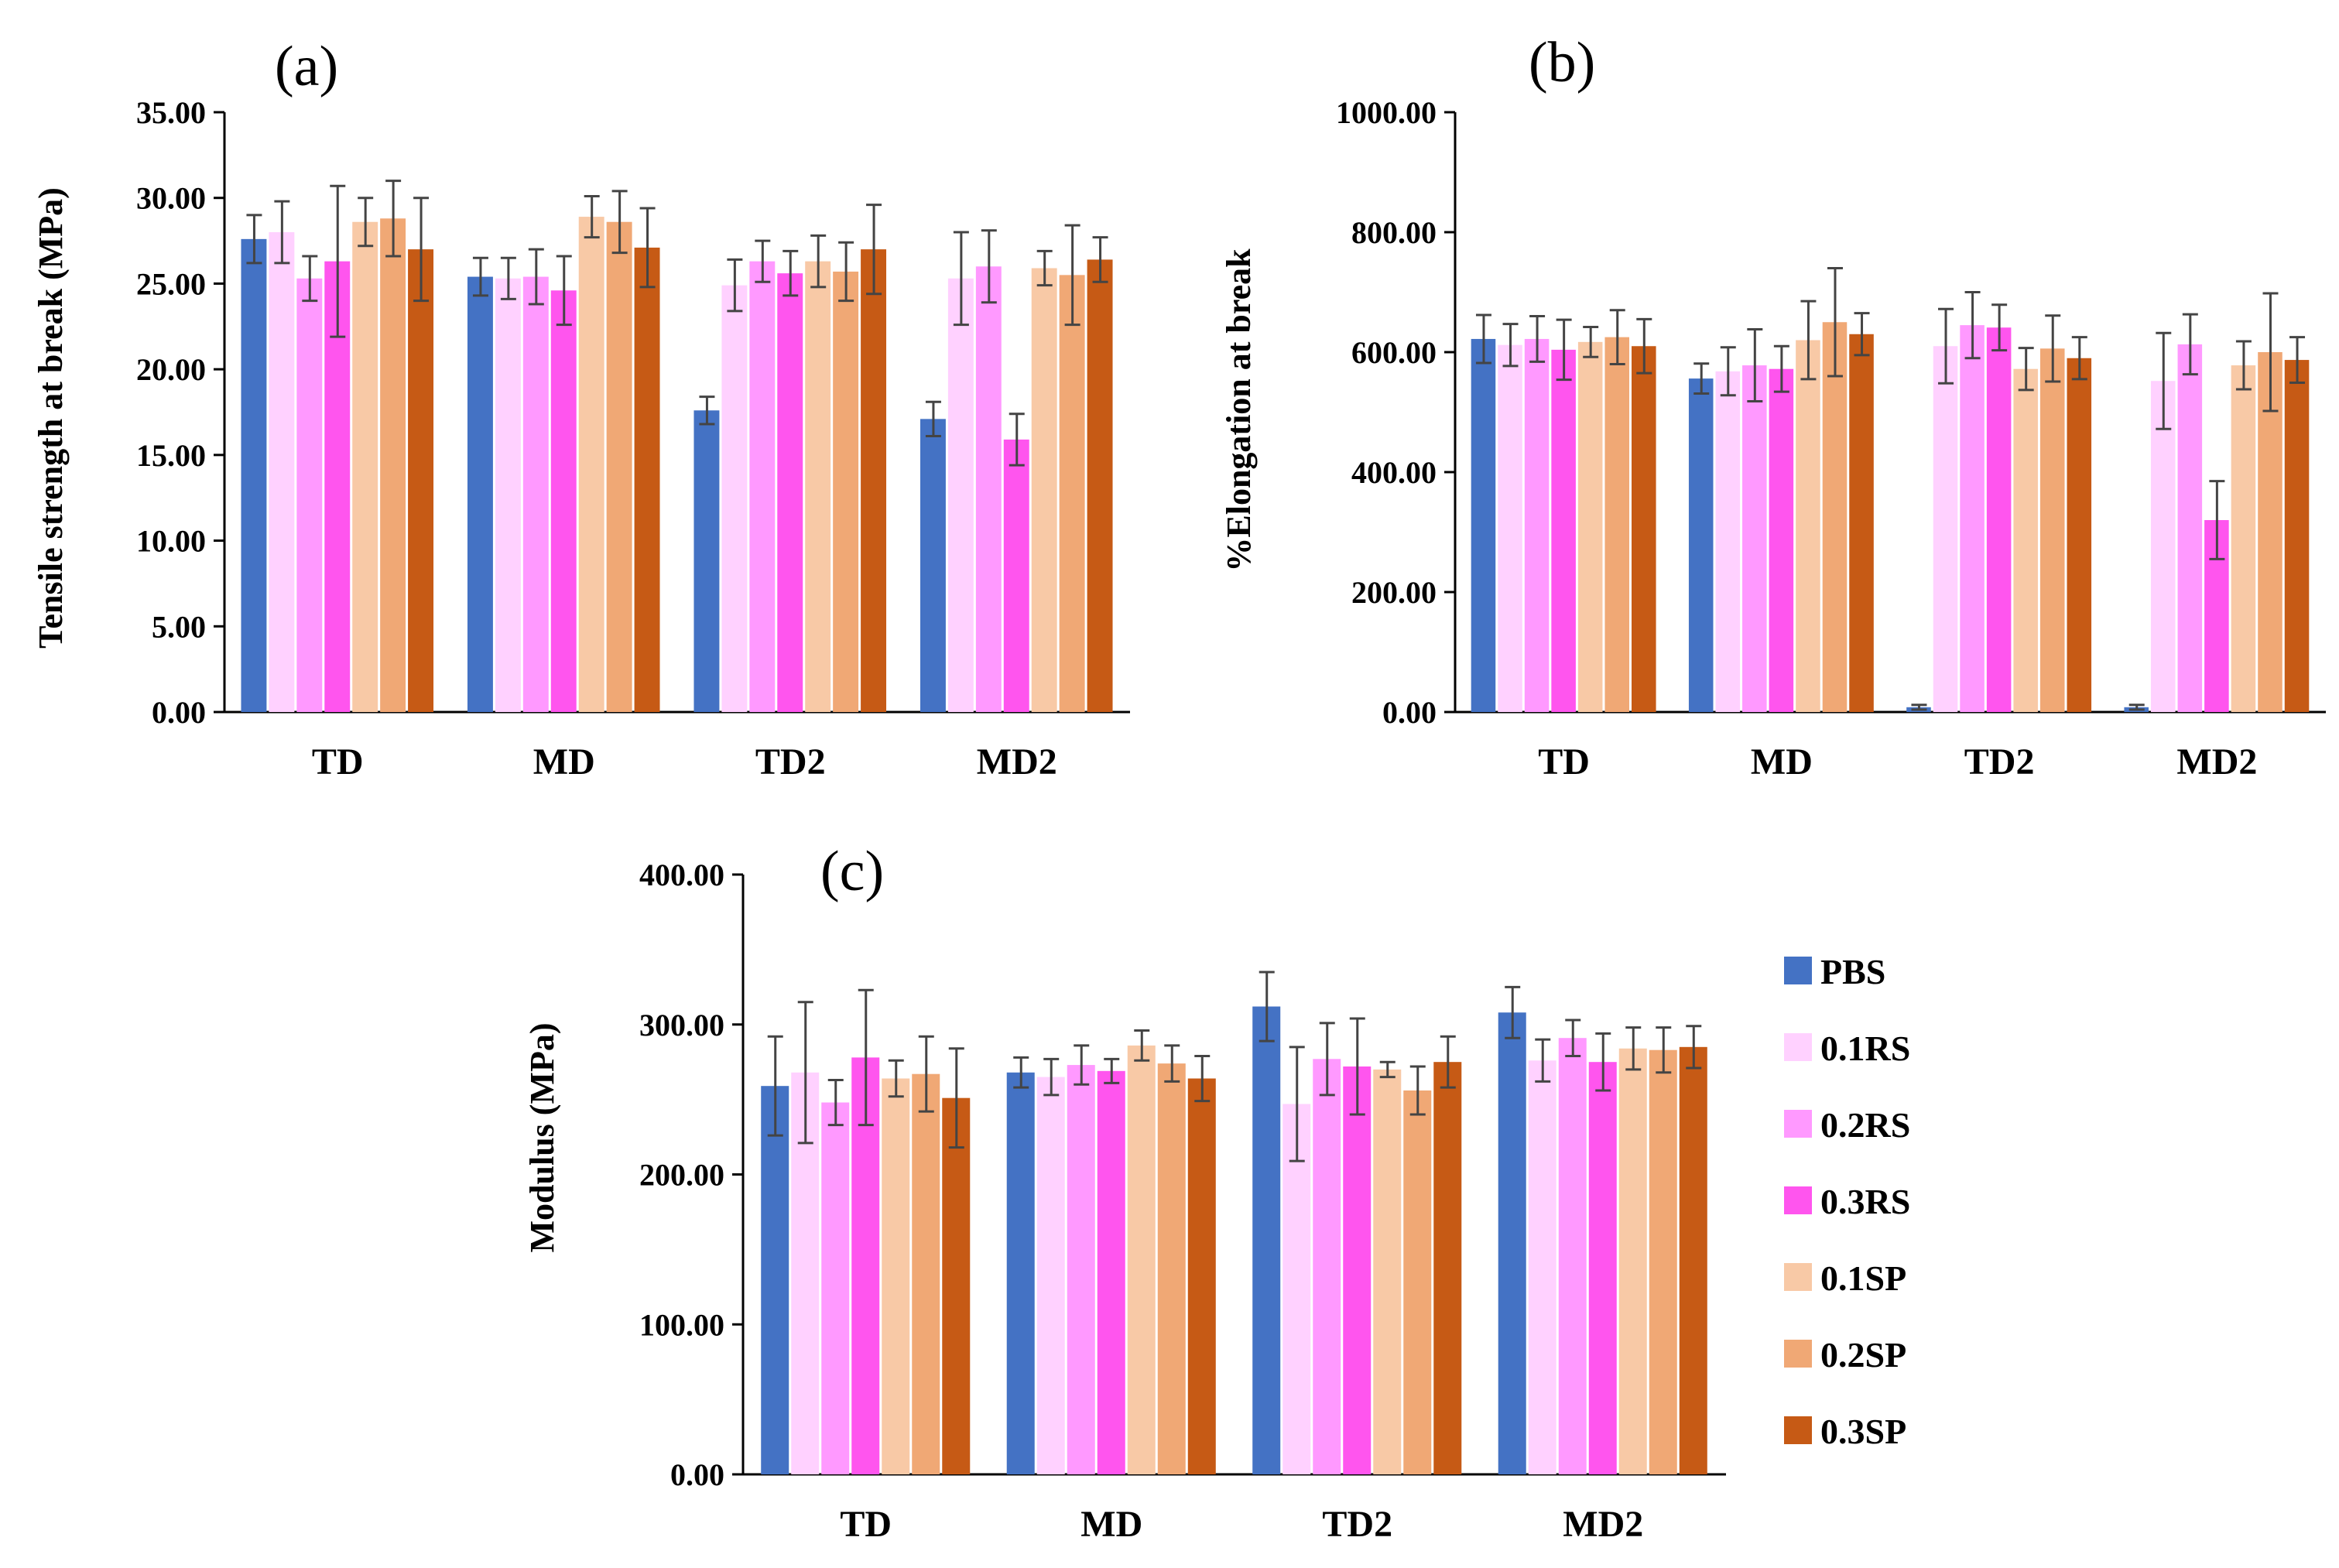  I want to click on legend-entry: 0.2SP, so click(1863, 1355).